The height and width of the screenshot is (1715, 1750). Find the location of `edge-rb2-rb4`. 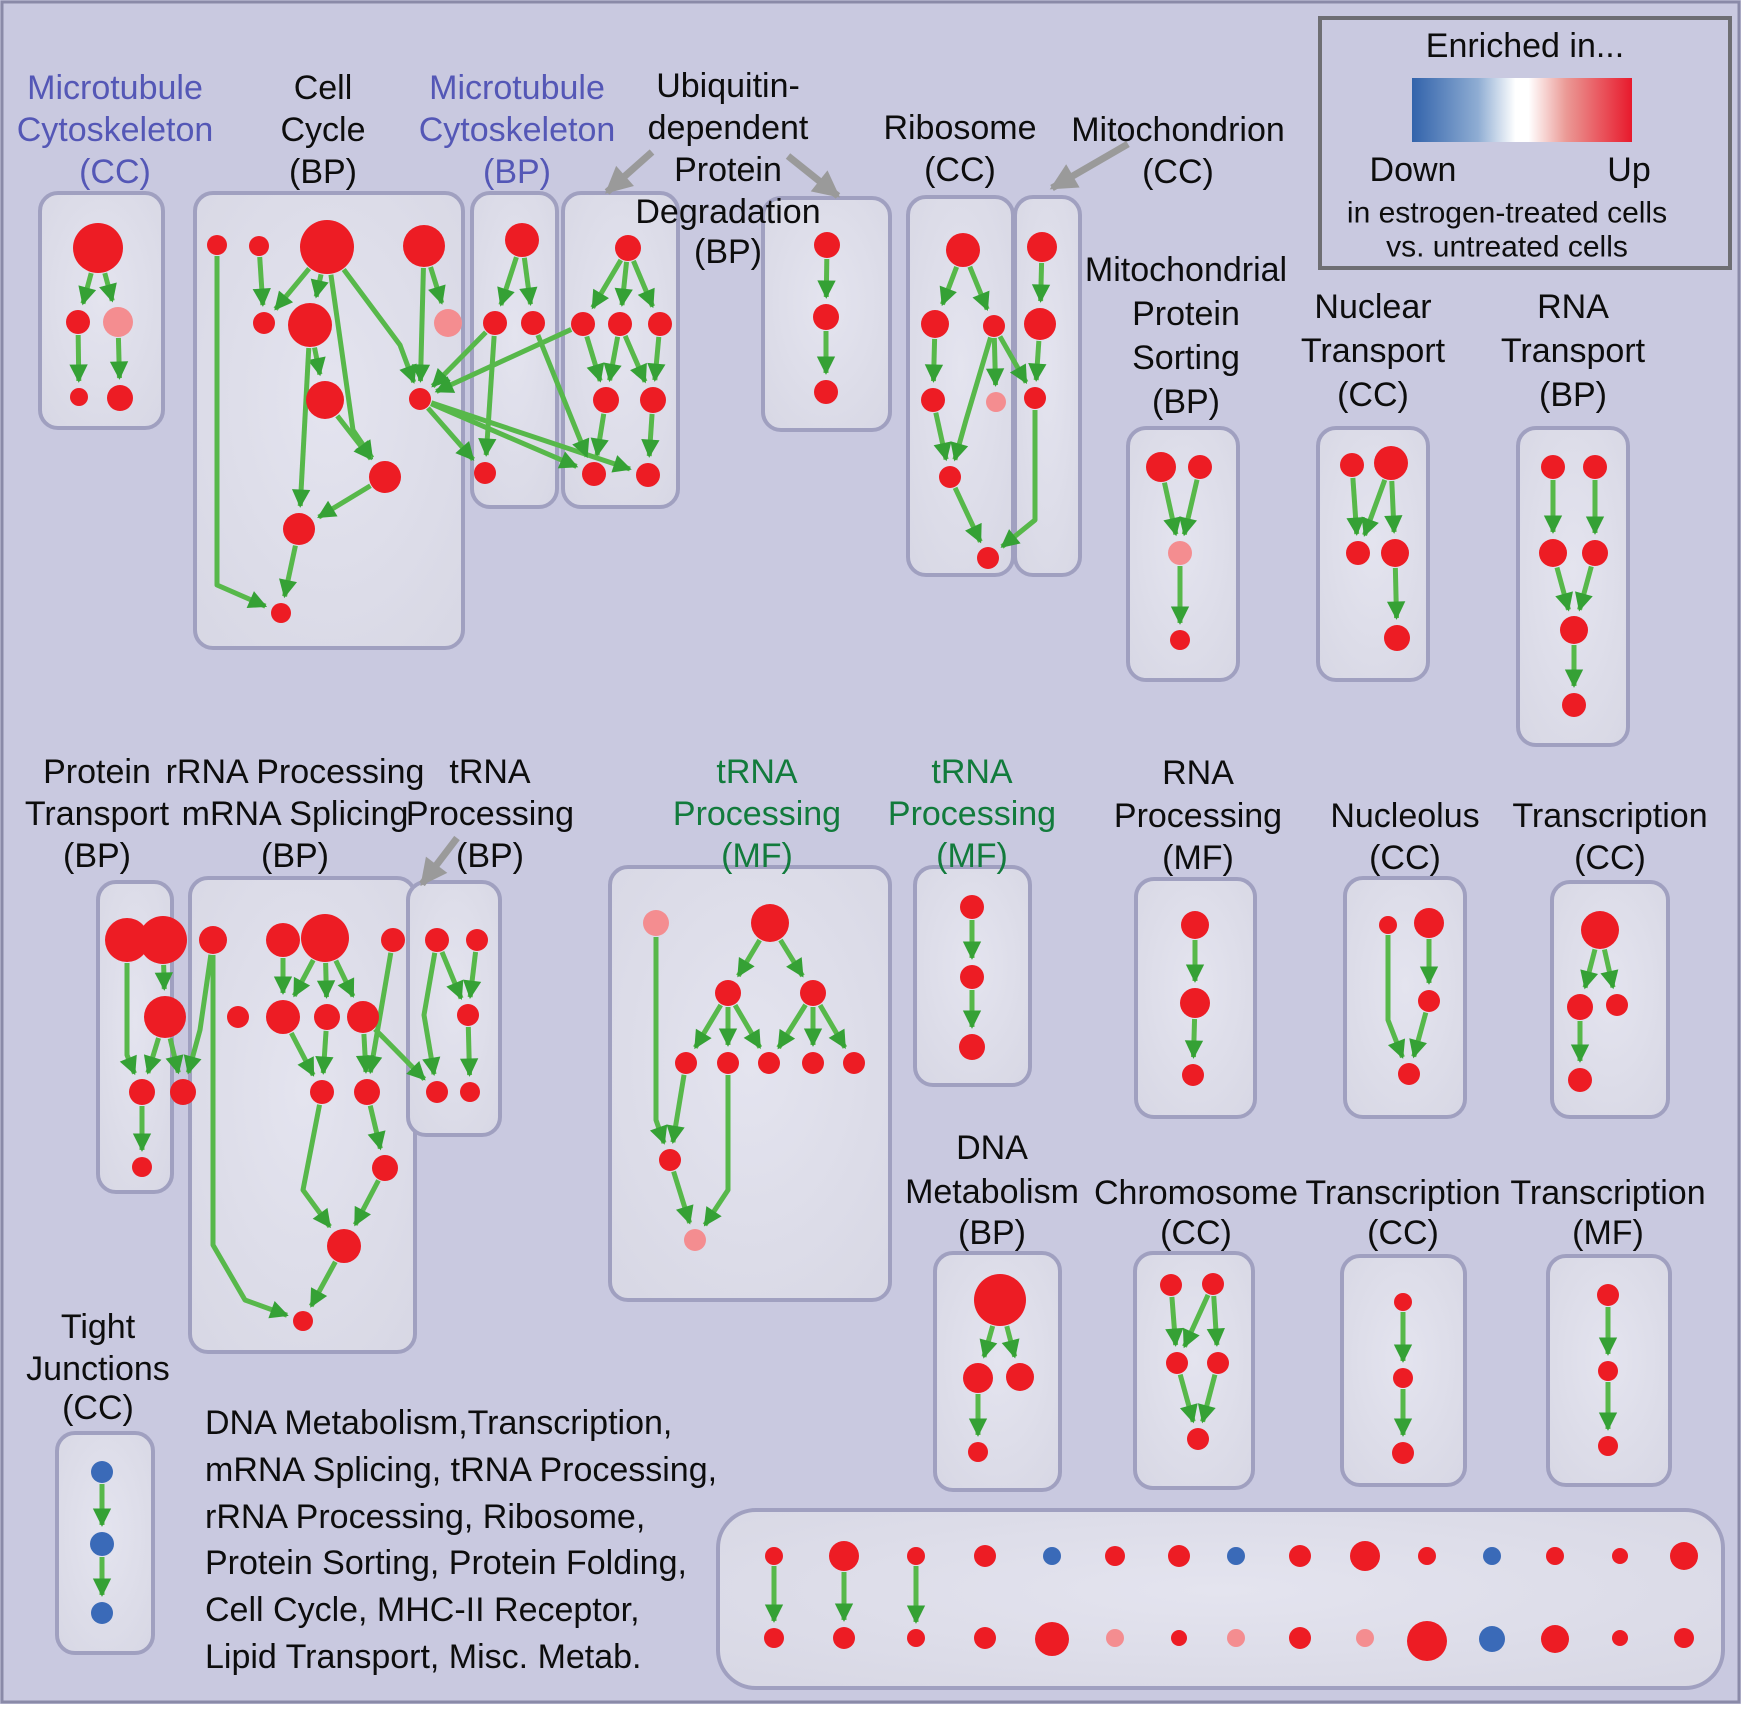

edge-rb2-rb4 is located at coordinates (934, 360).